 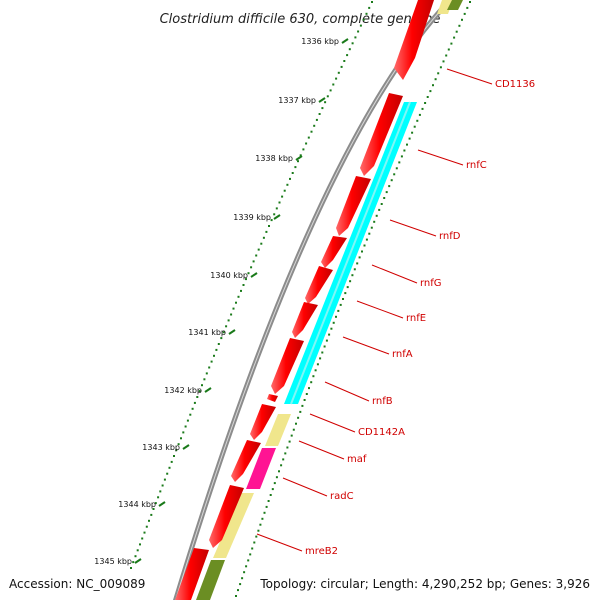 What do you see at coordinates (342, 496) in the screenshot?
I see `gene-label: radC` at bounding box center [342, 496].